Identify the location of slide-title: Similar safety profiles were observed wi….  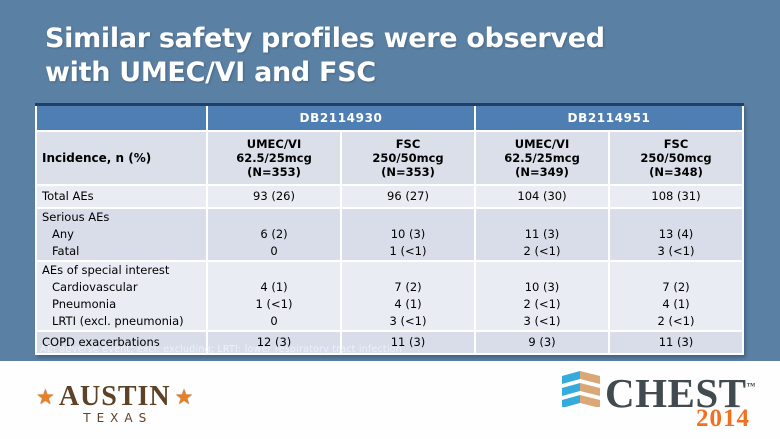
(395, 56).